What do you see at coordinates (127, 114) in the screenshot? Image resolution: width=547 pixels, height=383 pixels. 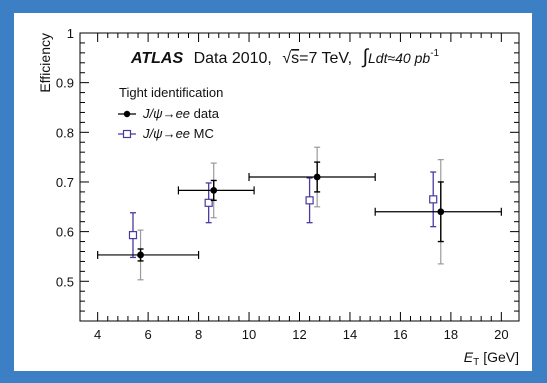 I see `legend-data-marker` at bounding box center [127, 114].